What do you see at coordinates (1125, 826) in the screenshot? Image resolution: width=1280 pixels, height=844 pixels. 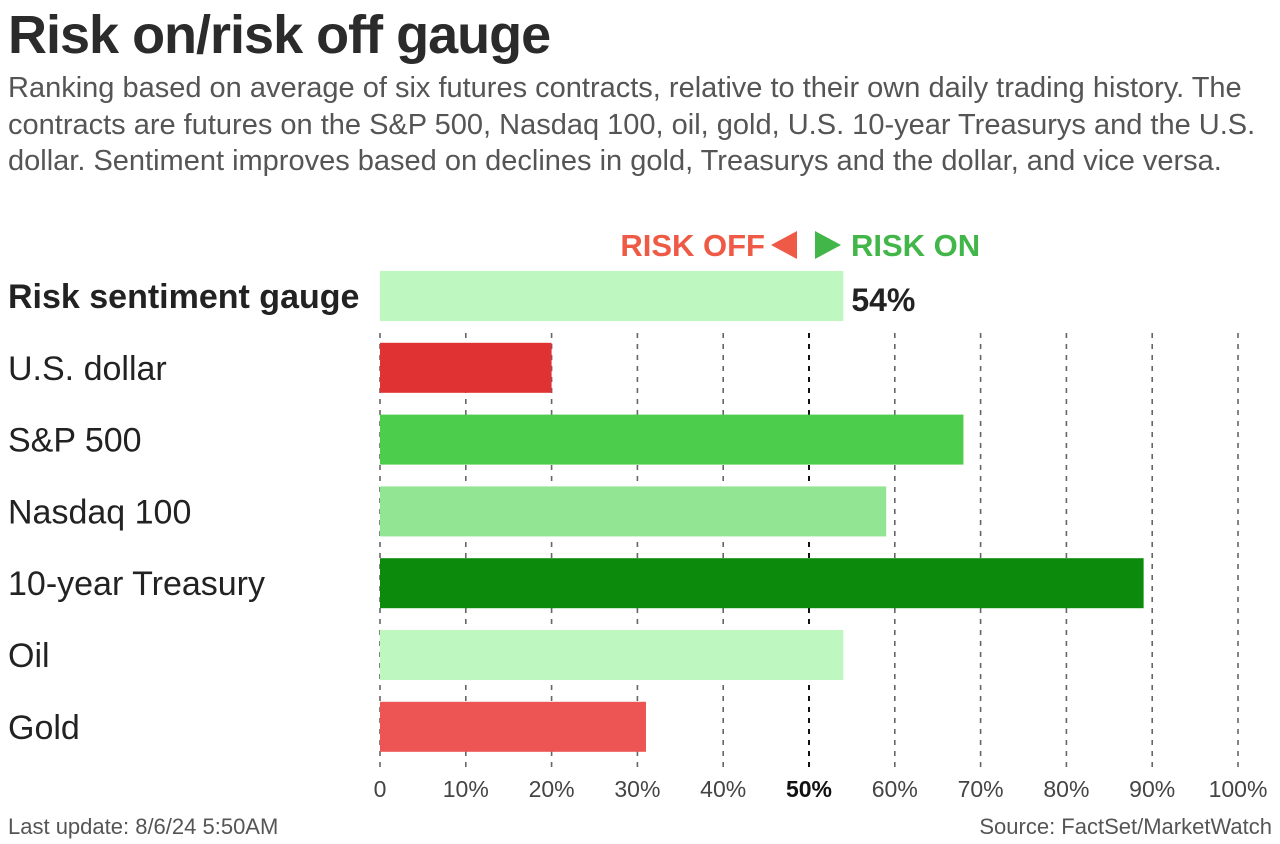 I see `source-credit: Source: FactSet/MarketWatch` at bounding box center [1125, 826].